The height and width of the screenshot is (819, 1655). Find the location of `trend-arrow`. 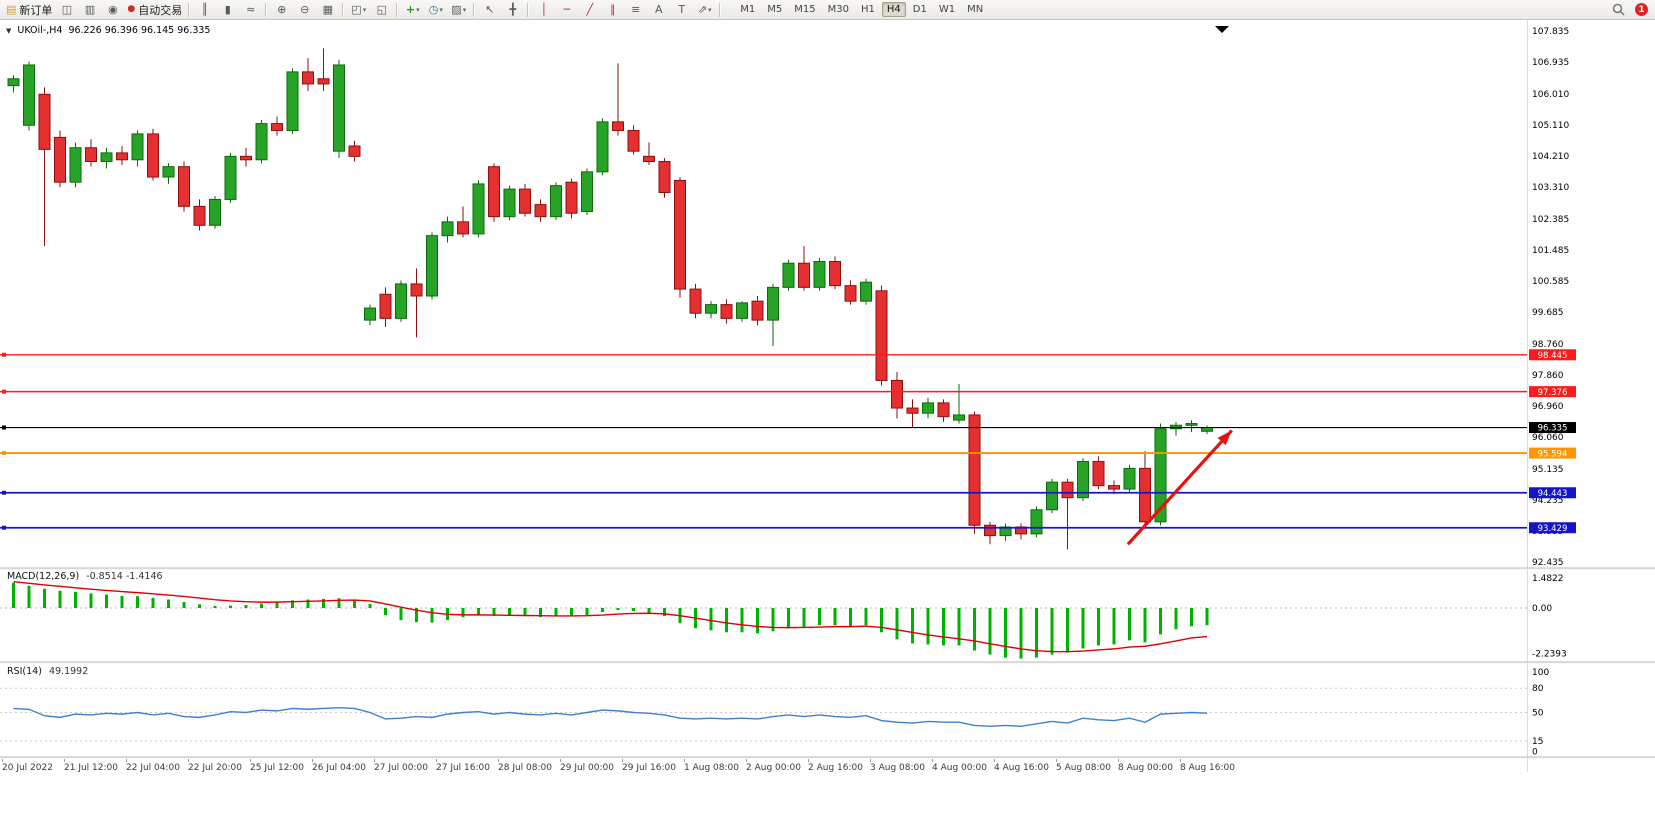

trend-arrow is located at coordinates (1179, 487).